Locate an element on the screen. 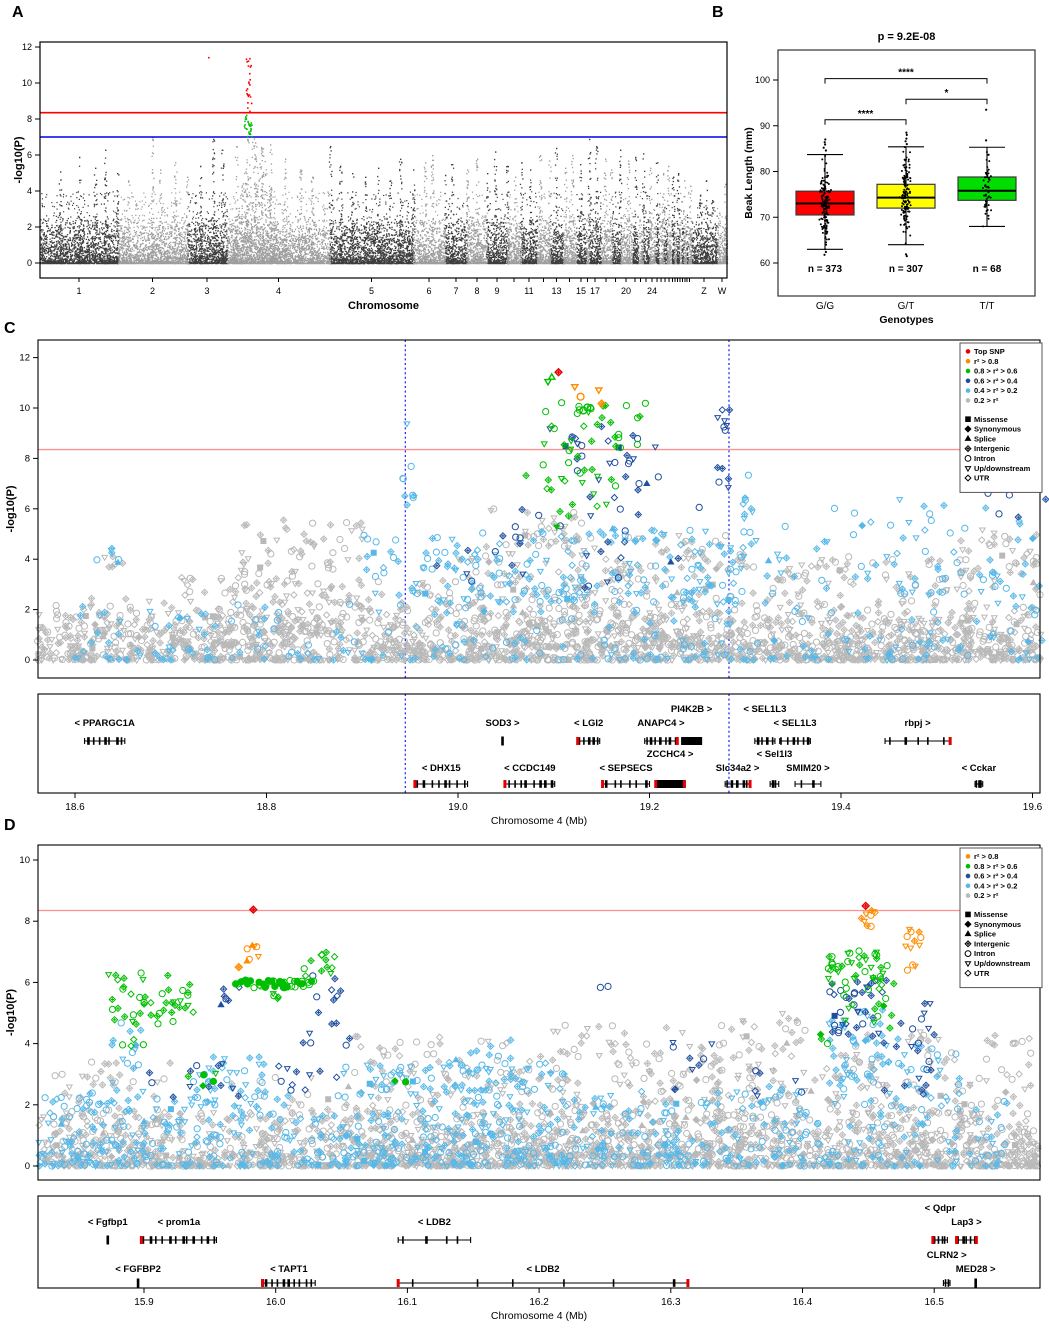 Image resolution: width=1049 pixels, height=1339 pixels. y-tick-label: 60 is located at coordinates (765, 263).